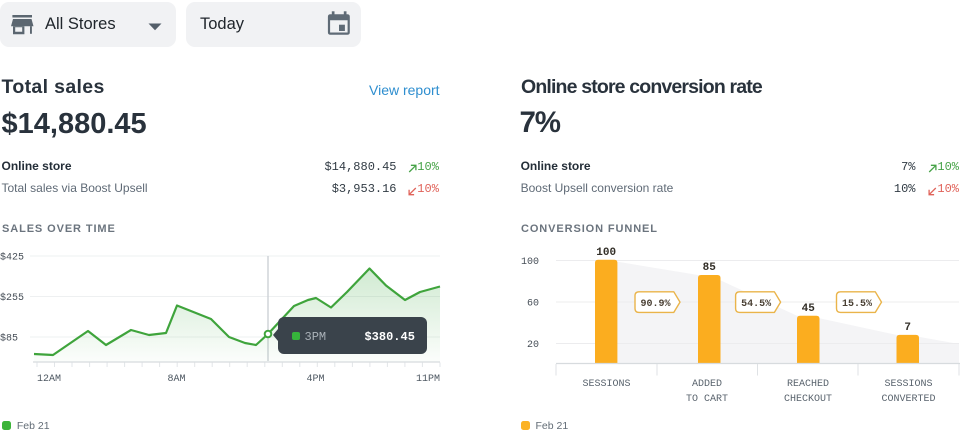 This screenshot has height=432, width=960. What do you see at coordinates (428, 379) in the screenshot?
I see `svg-text: 11PM` at bounding box center [428, 379].